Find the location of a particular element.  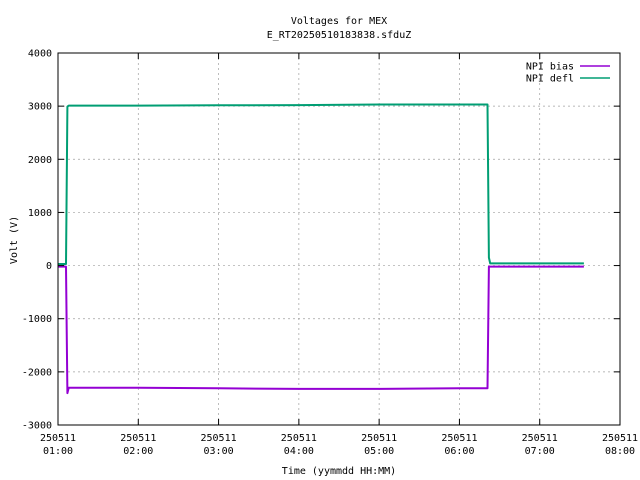

x-tick-label-time: 05:00 is located at coordinates (379, 451).